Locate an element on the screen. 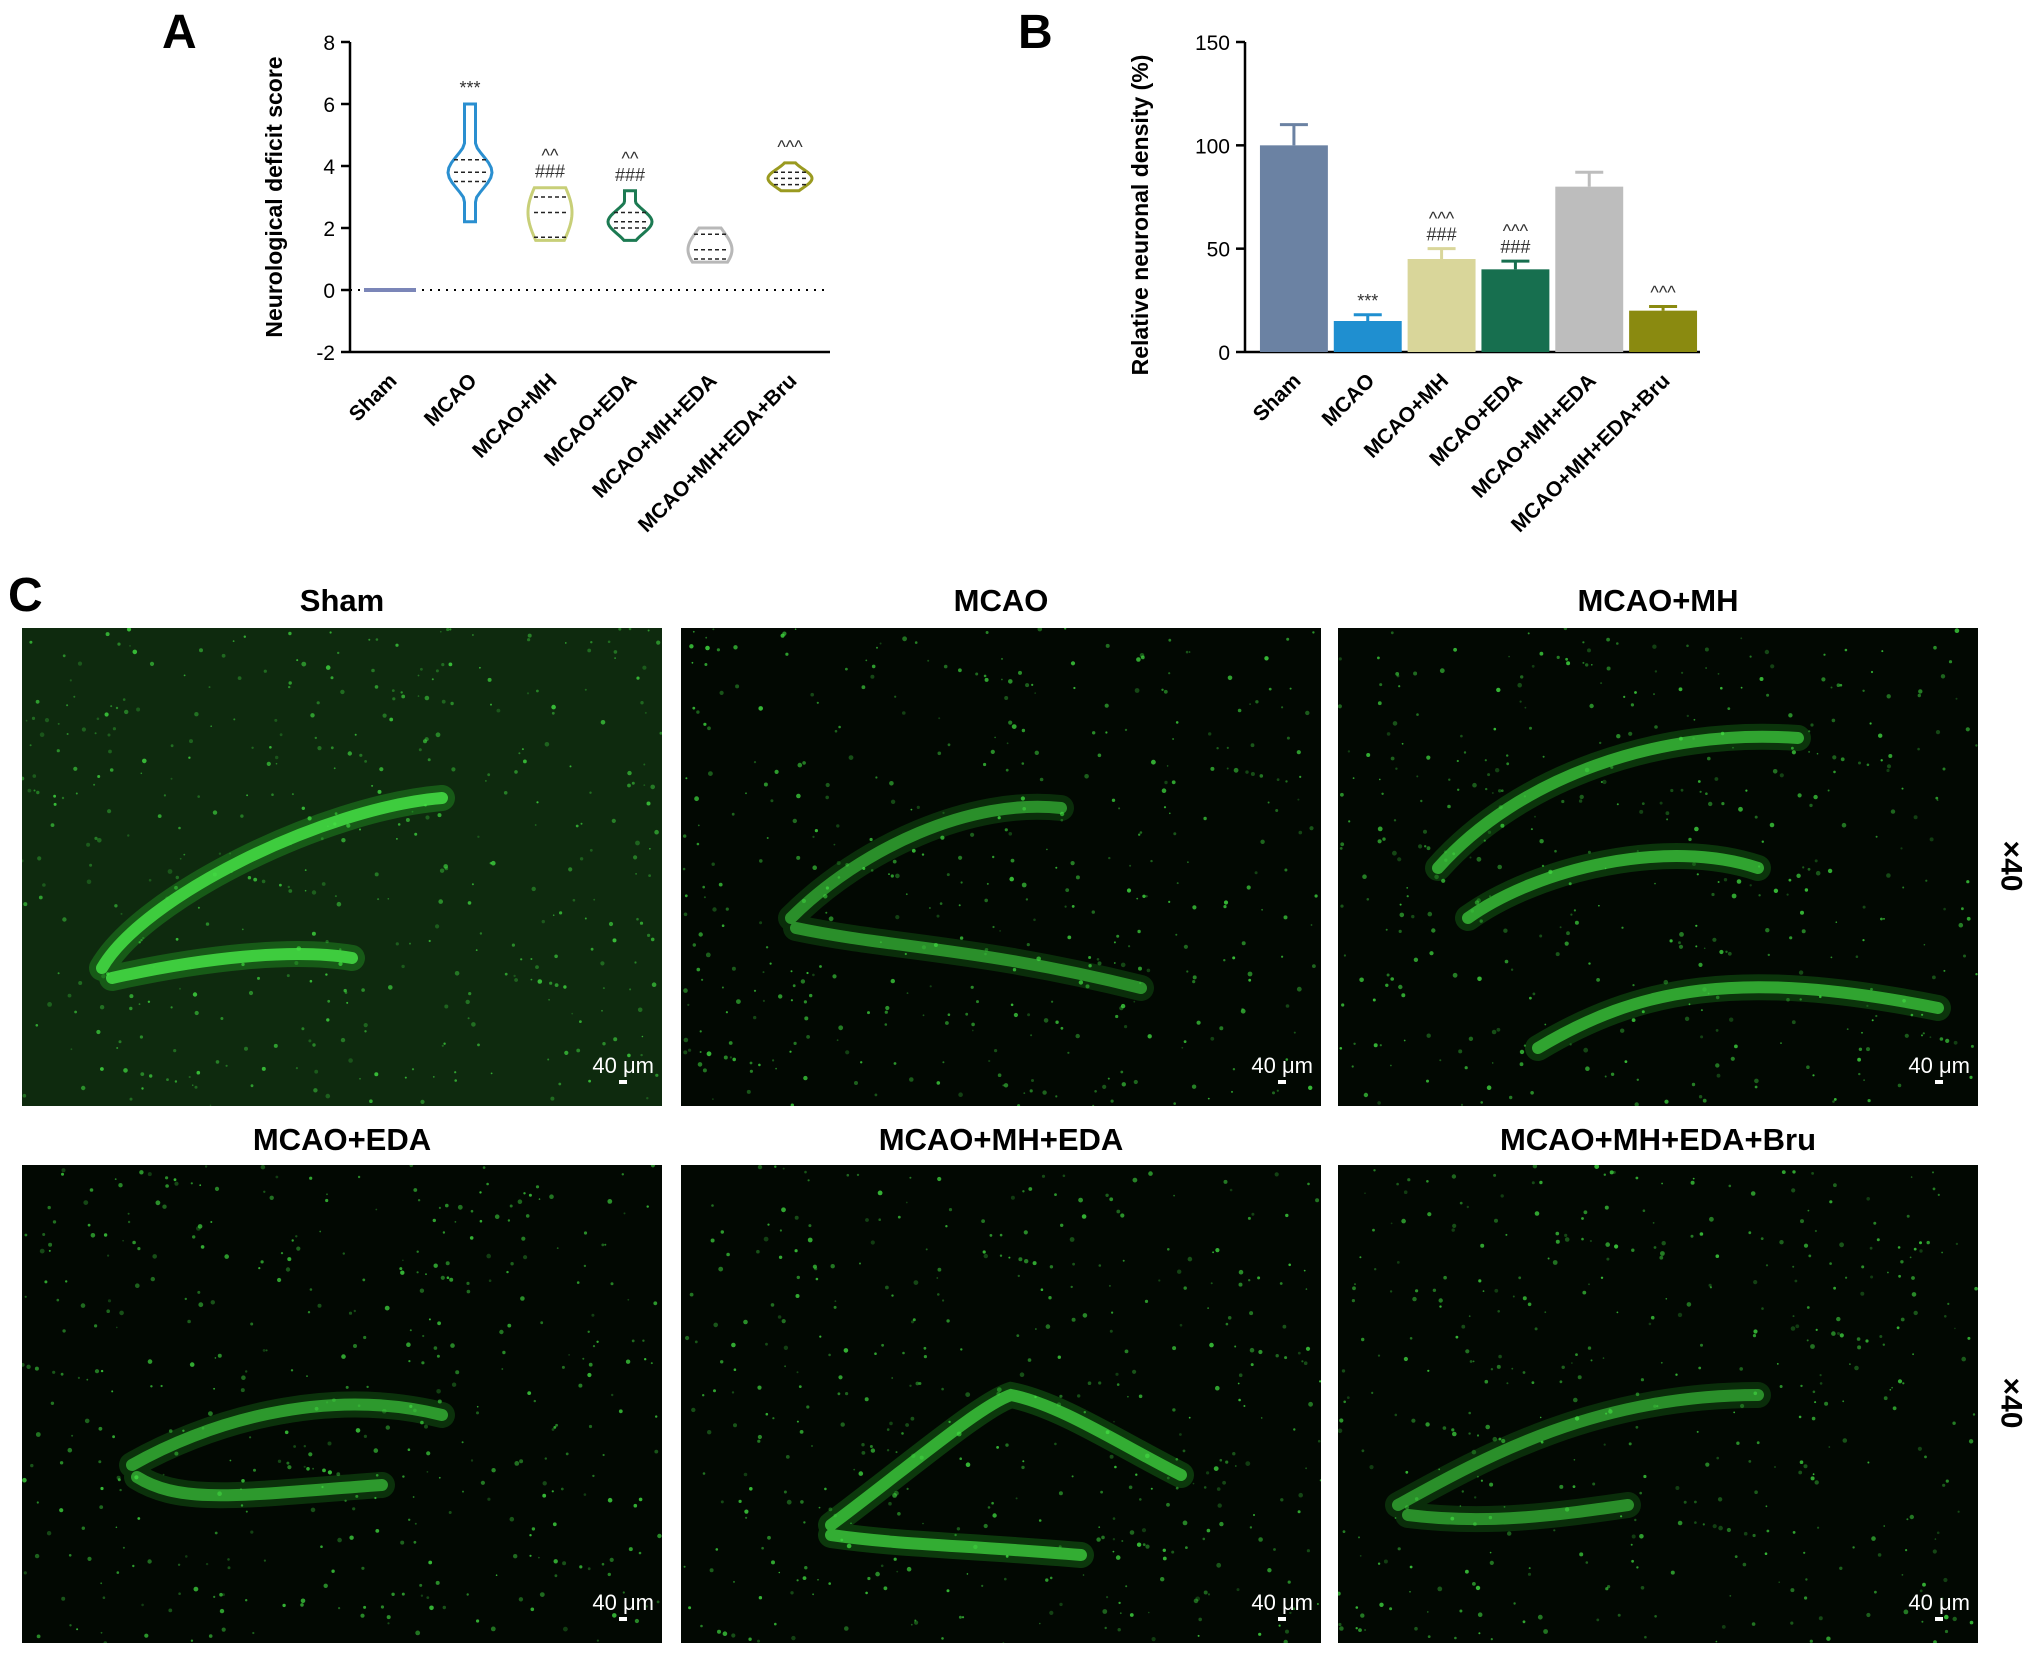  scale-bar: 40 μm is located at coordinates (1939, 1605).